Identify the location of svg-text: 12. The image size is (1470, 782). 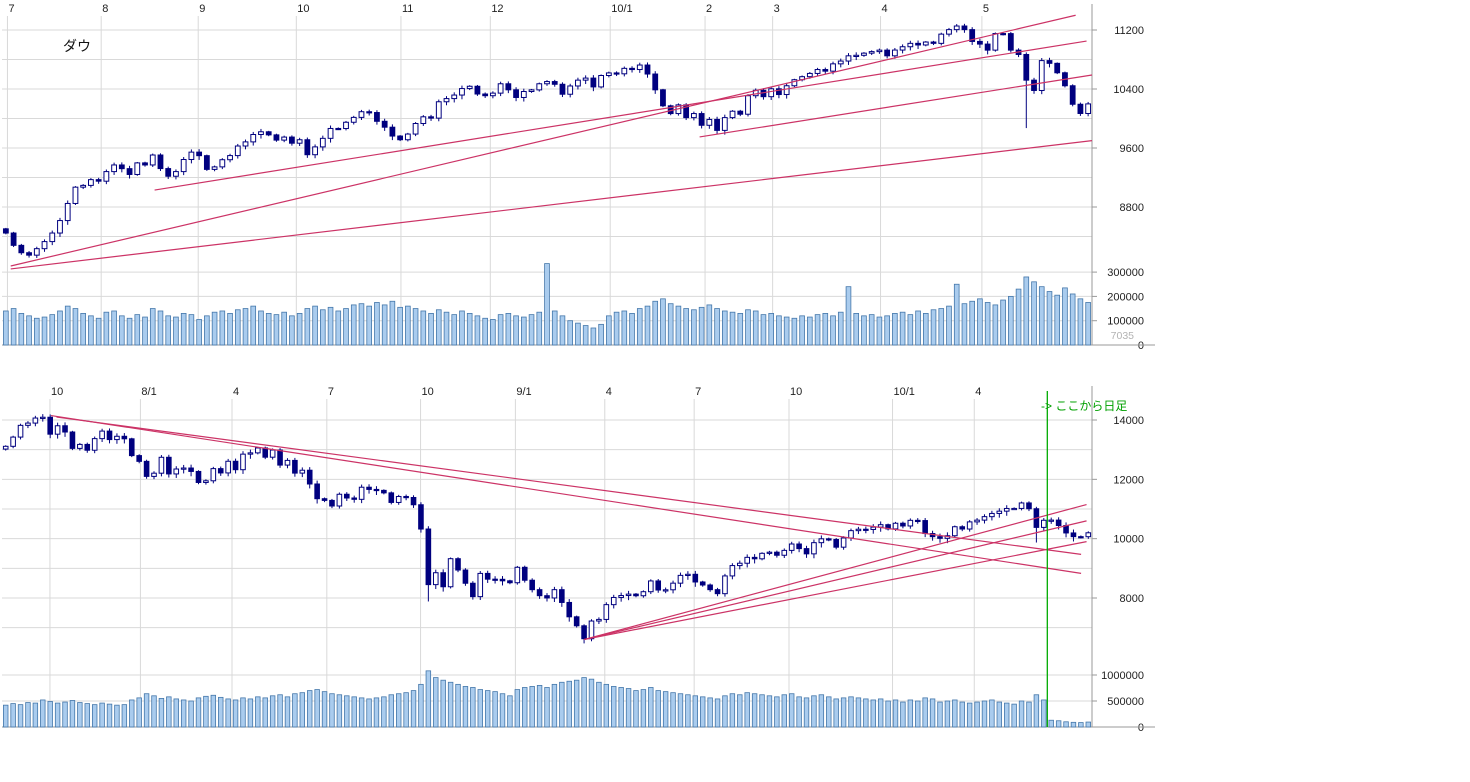
(497, 9).